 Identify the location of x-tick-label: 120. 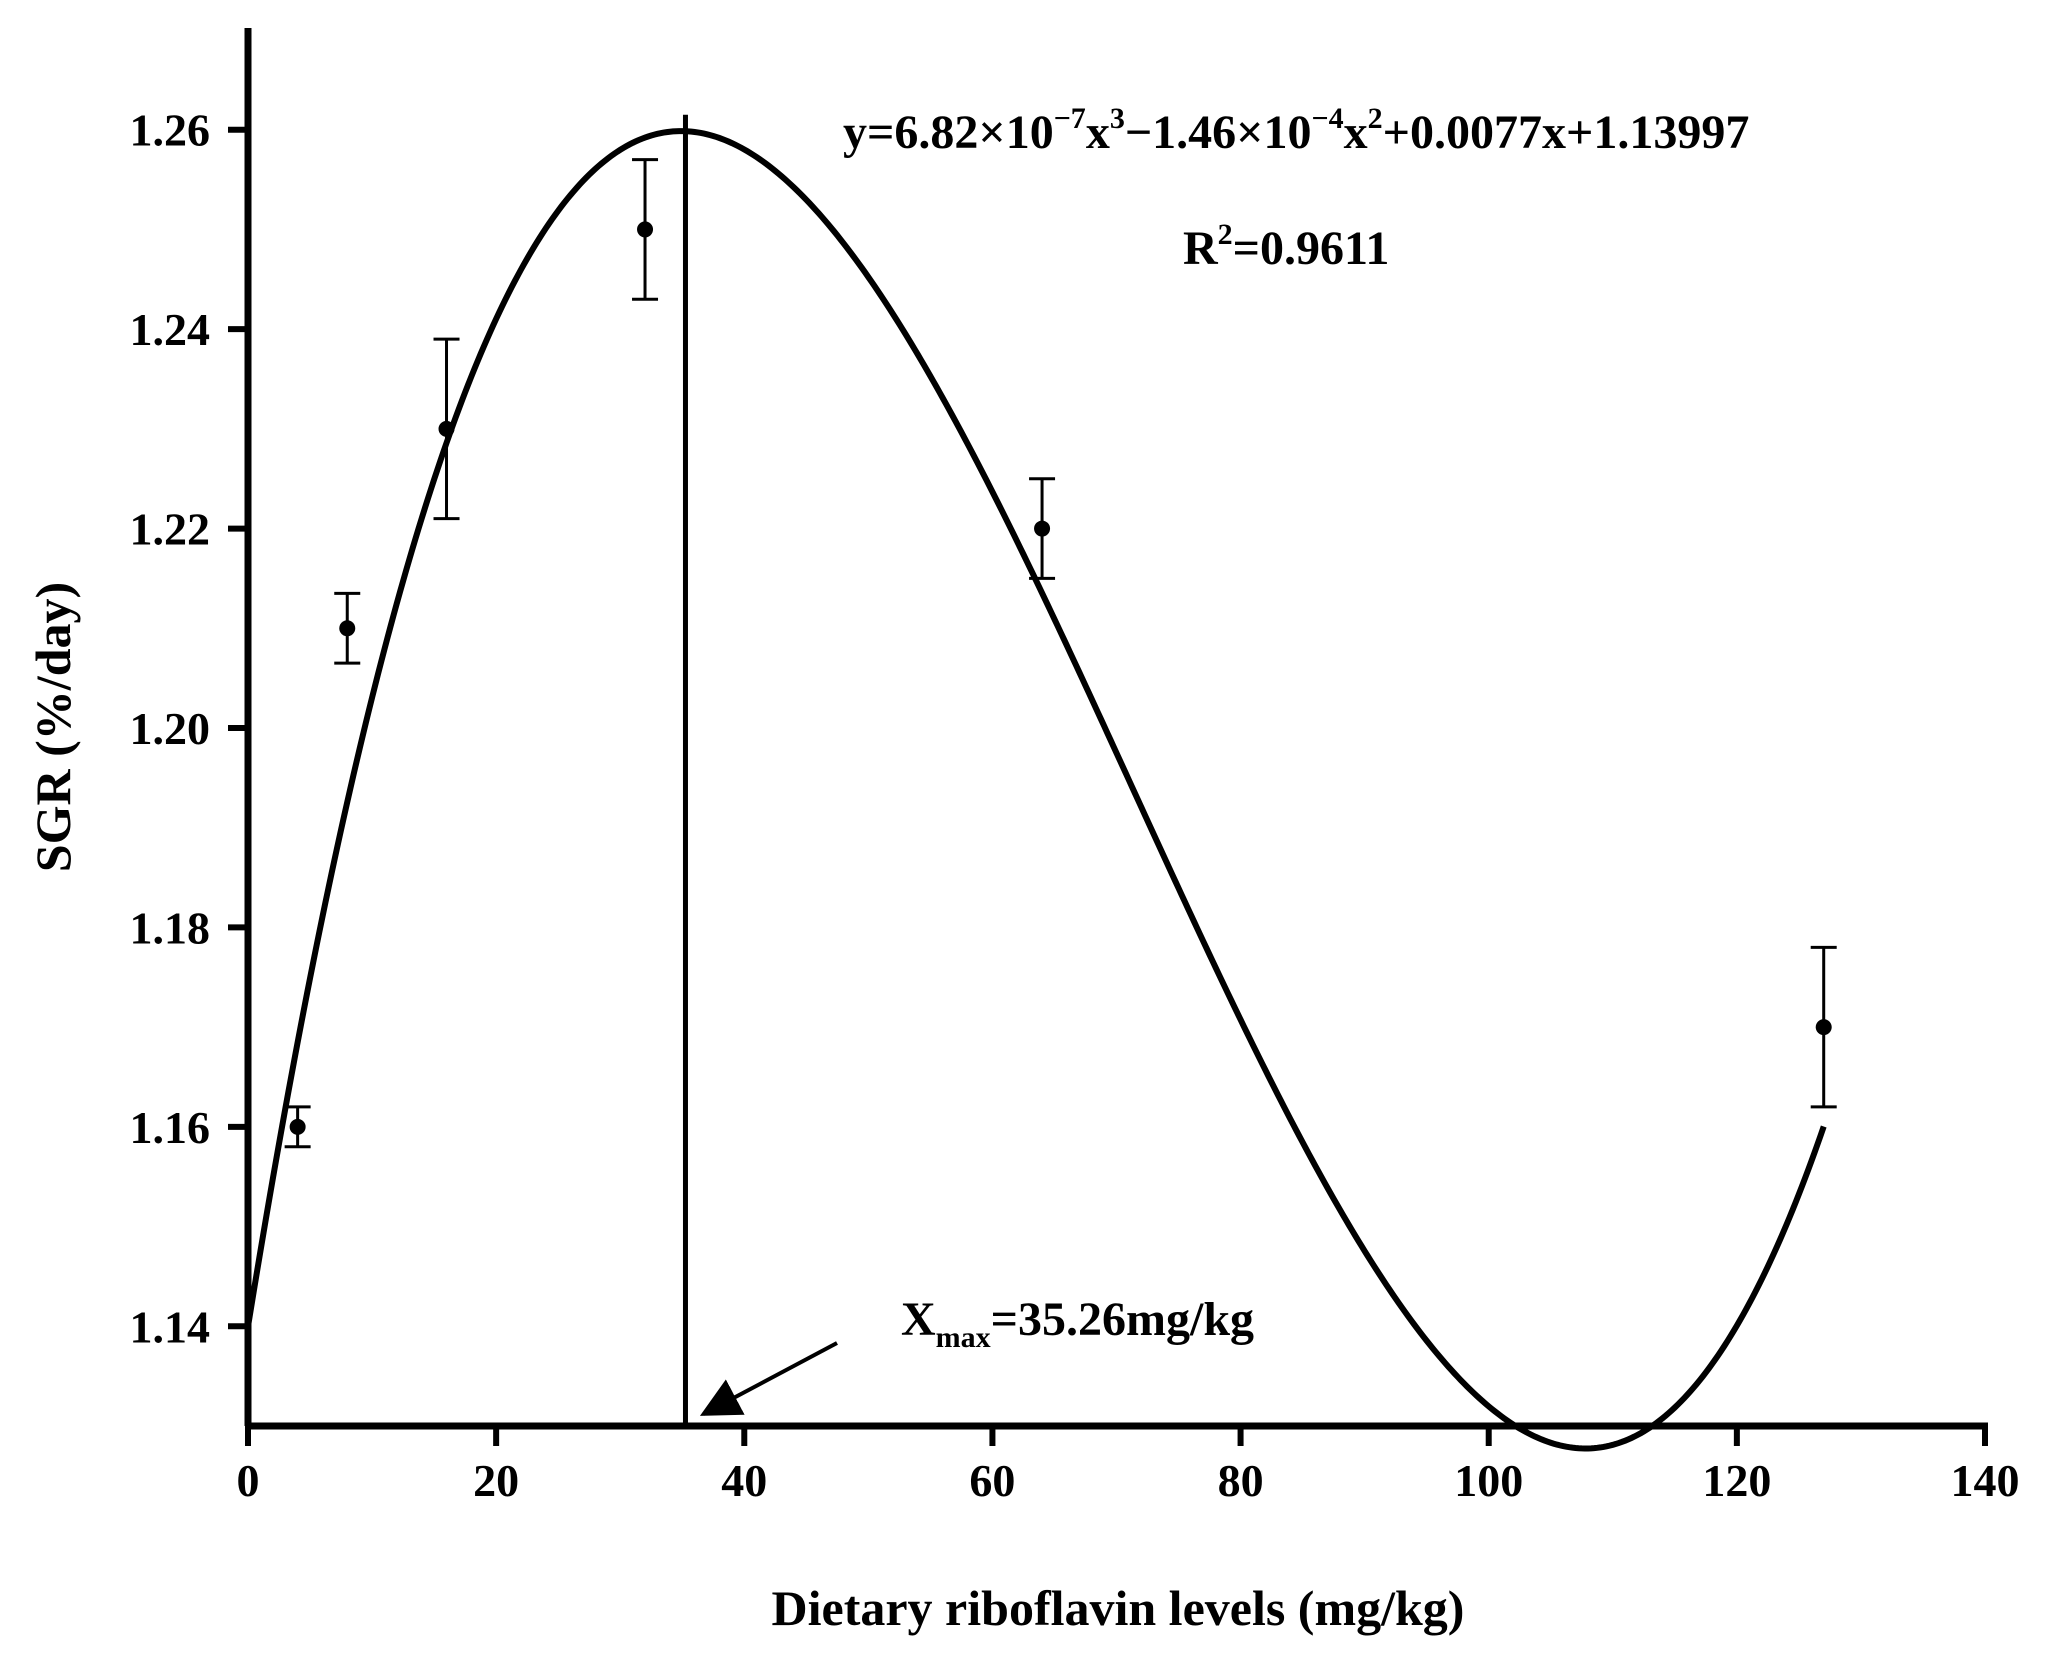
(1736, 1480).